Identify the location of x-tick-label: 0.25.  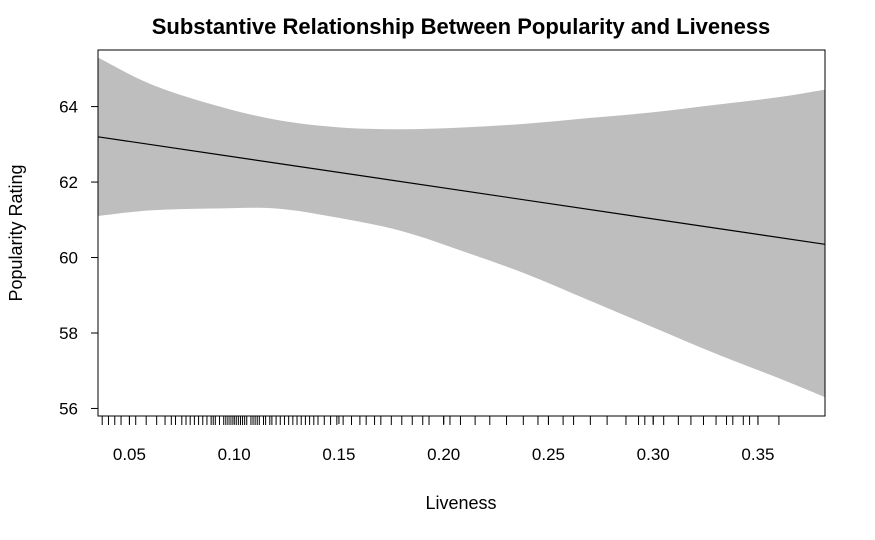
(548, 454).